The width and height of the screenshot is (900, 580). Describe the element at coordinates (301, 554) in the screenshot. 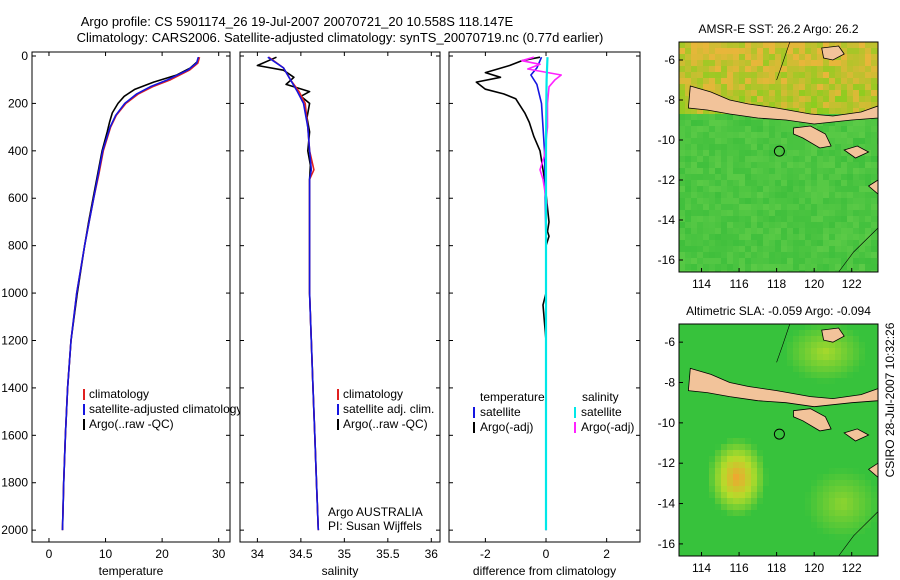

I see `x-tick-label: 34.5` at that location.